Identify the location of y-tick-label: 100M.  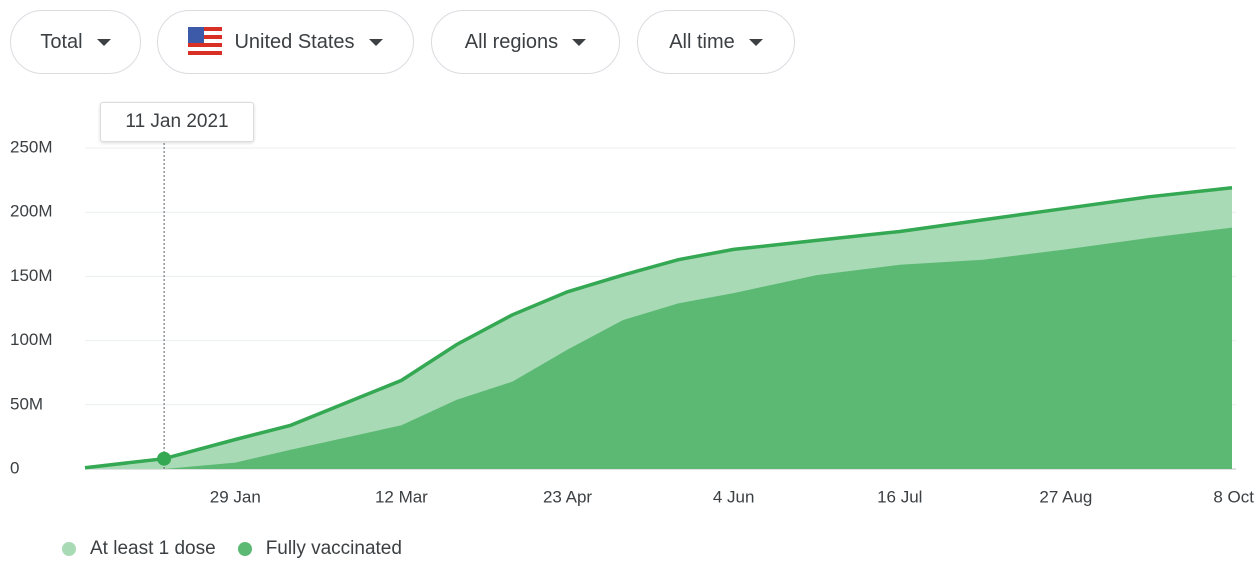
(31, 339).